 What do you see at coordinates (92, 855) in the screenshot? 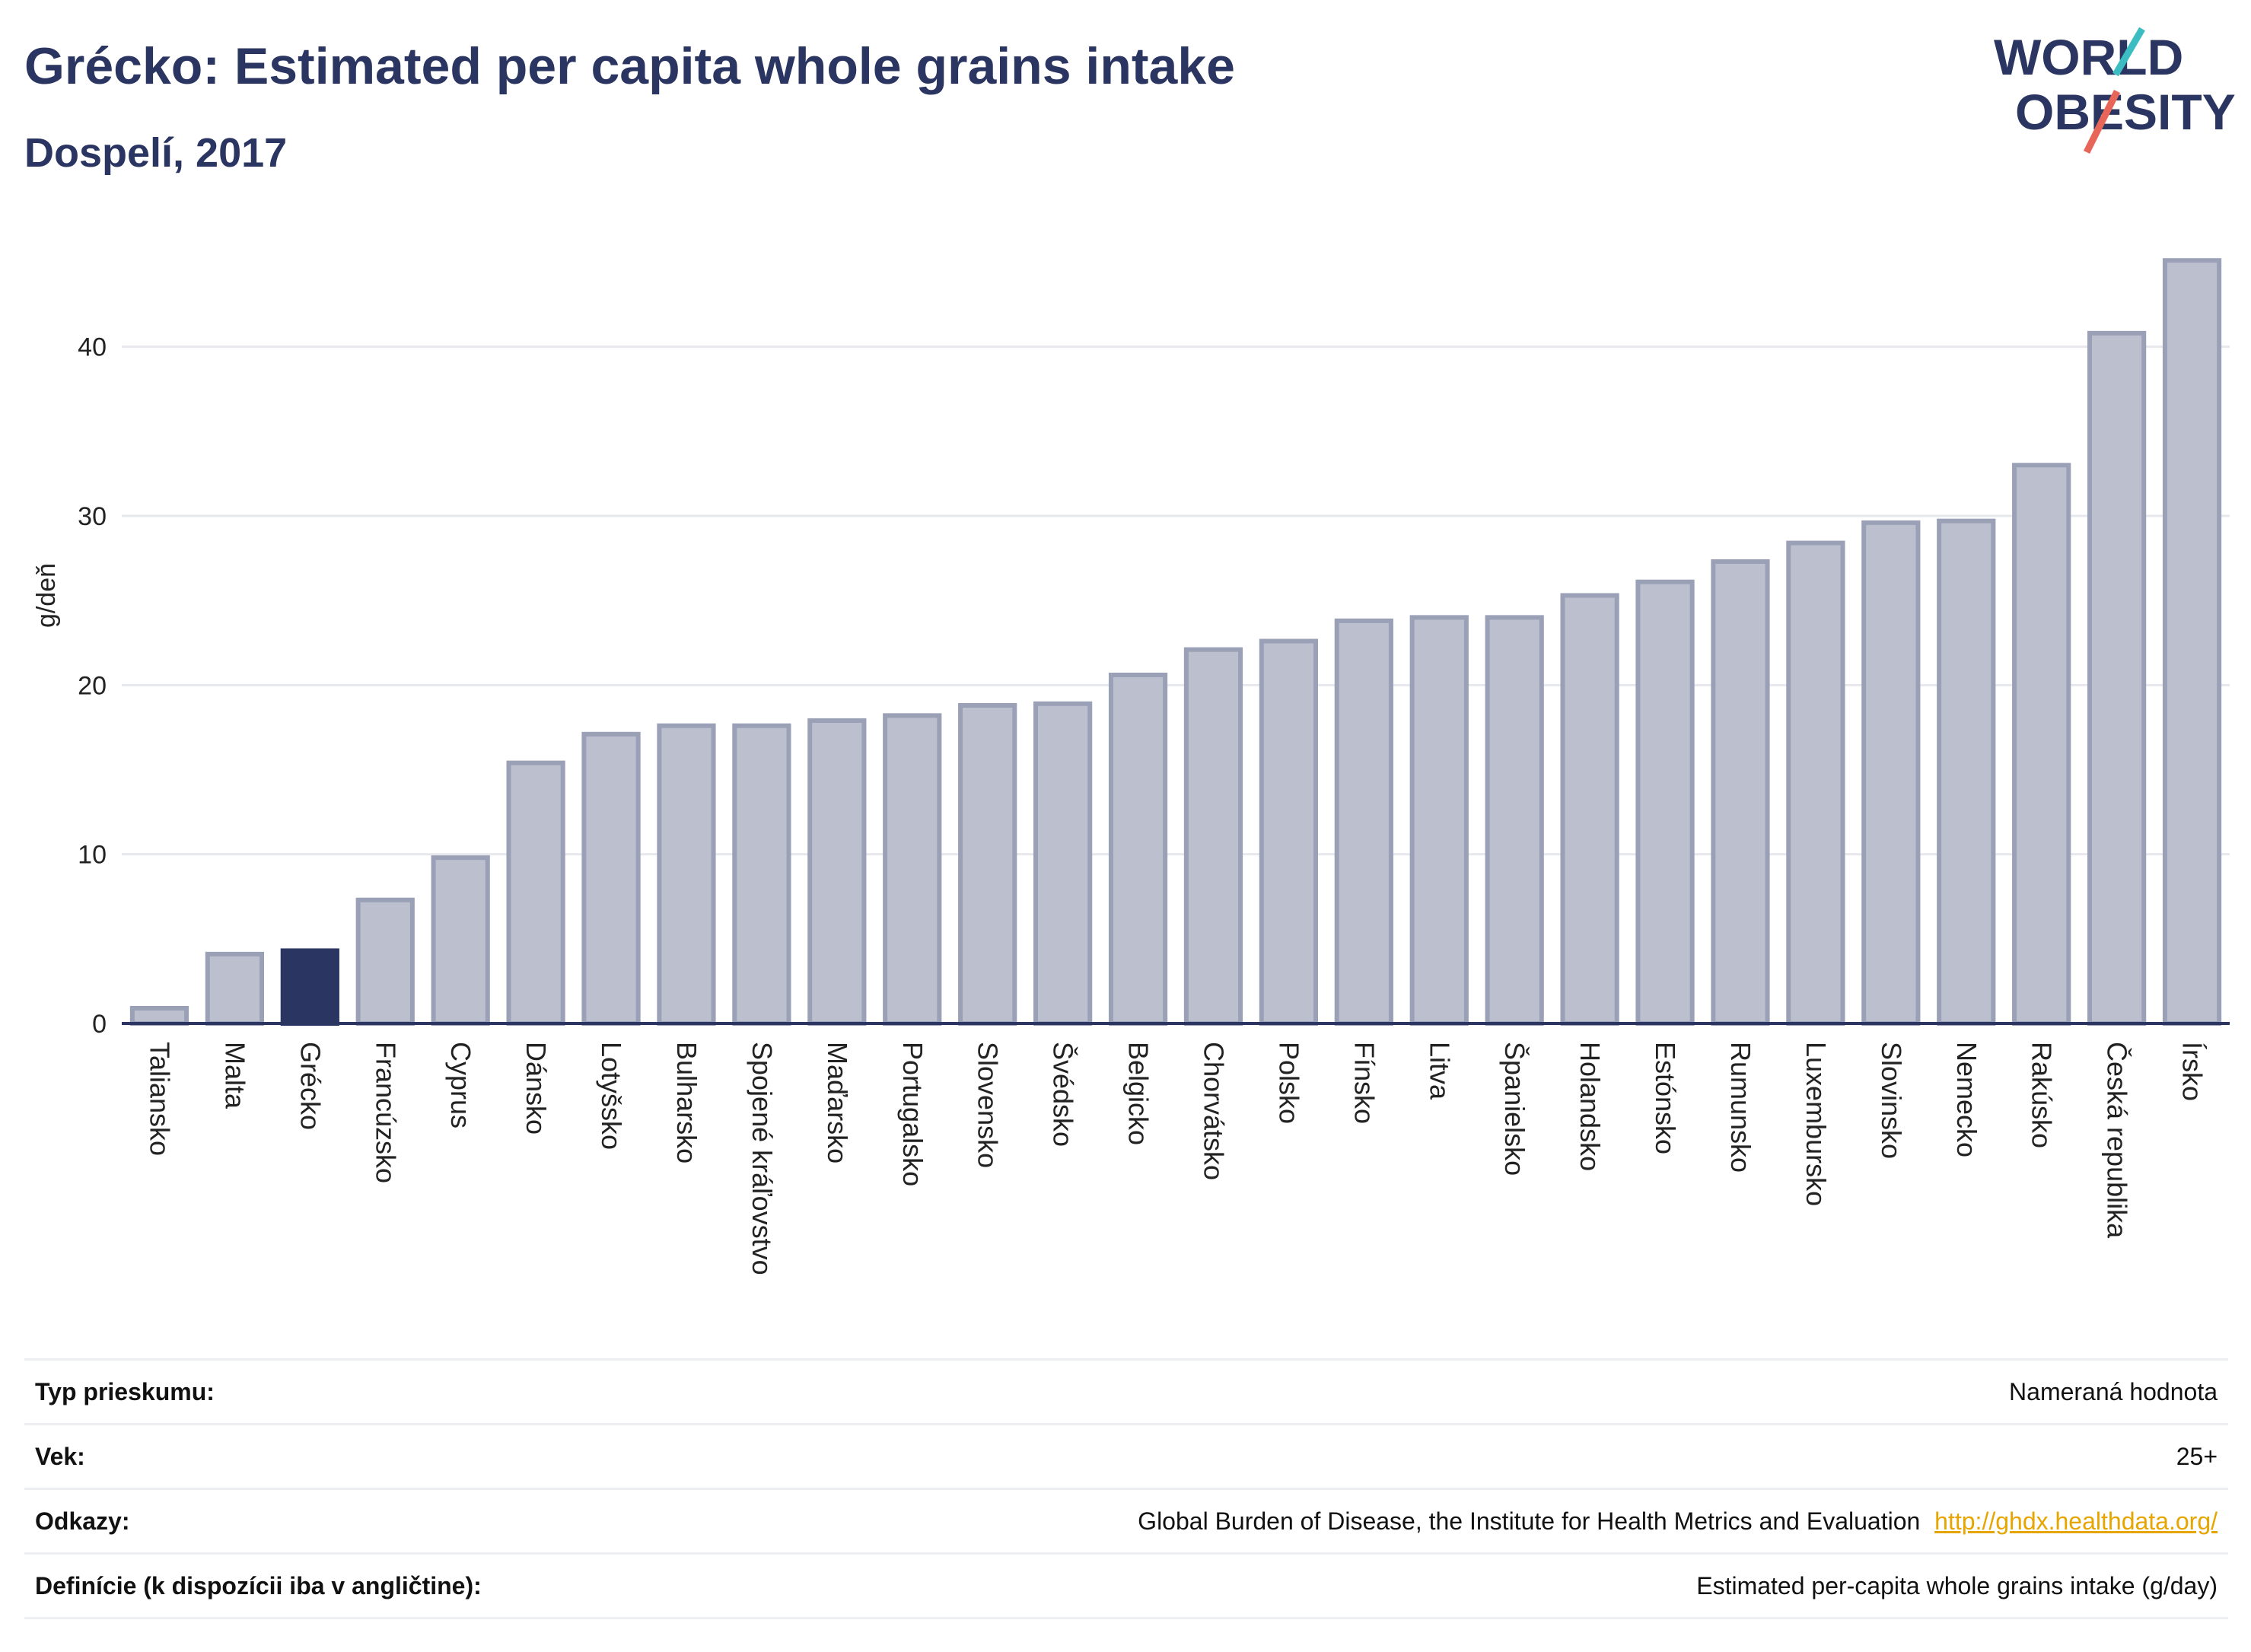
I see `y-tick-label: 10` at bounding box center [92, 855].